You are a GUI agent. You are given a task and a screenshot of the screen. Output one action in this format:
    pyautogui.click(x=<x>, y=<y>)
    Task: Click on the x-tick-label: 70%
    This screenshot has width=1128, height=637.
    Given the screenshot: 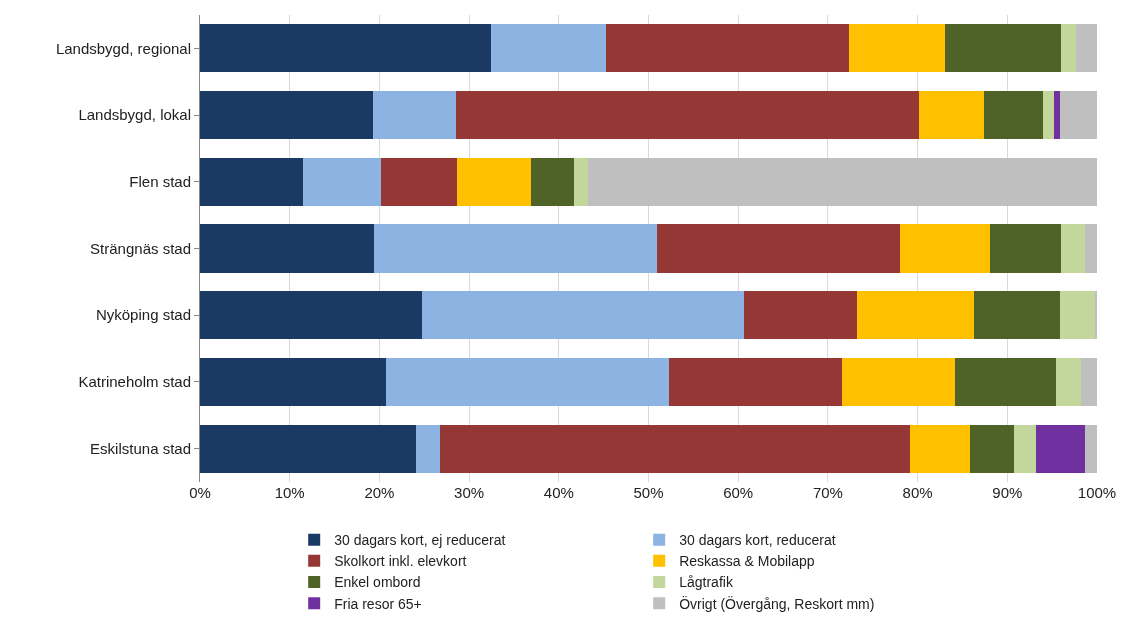 What is the action you would take?
    pyautogui.click(x=827, y=492)
    